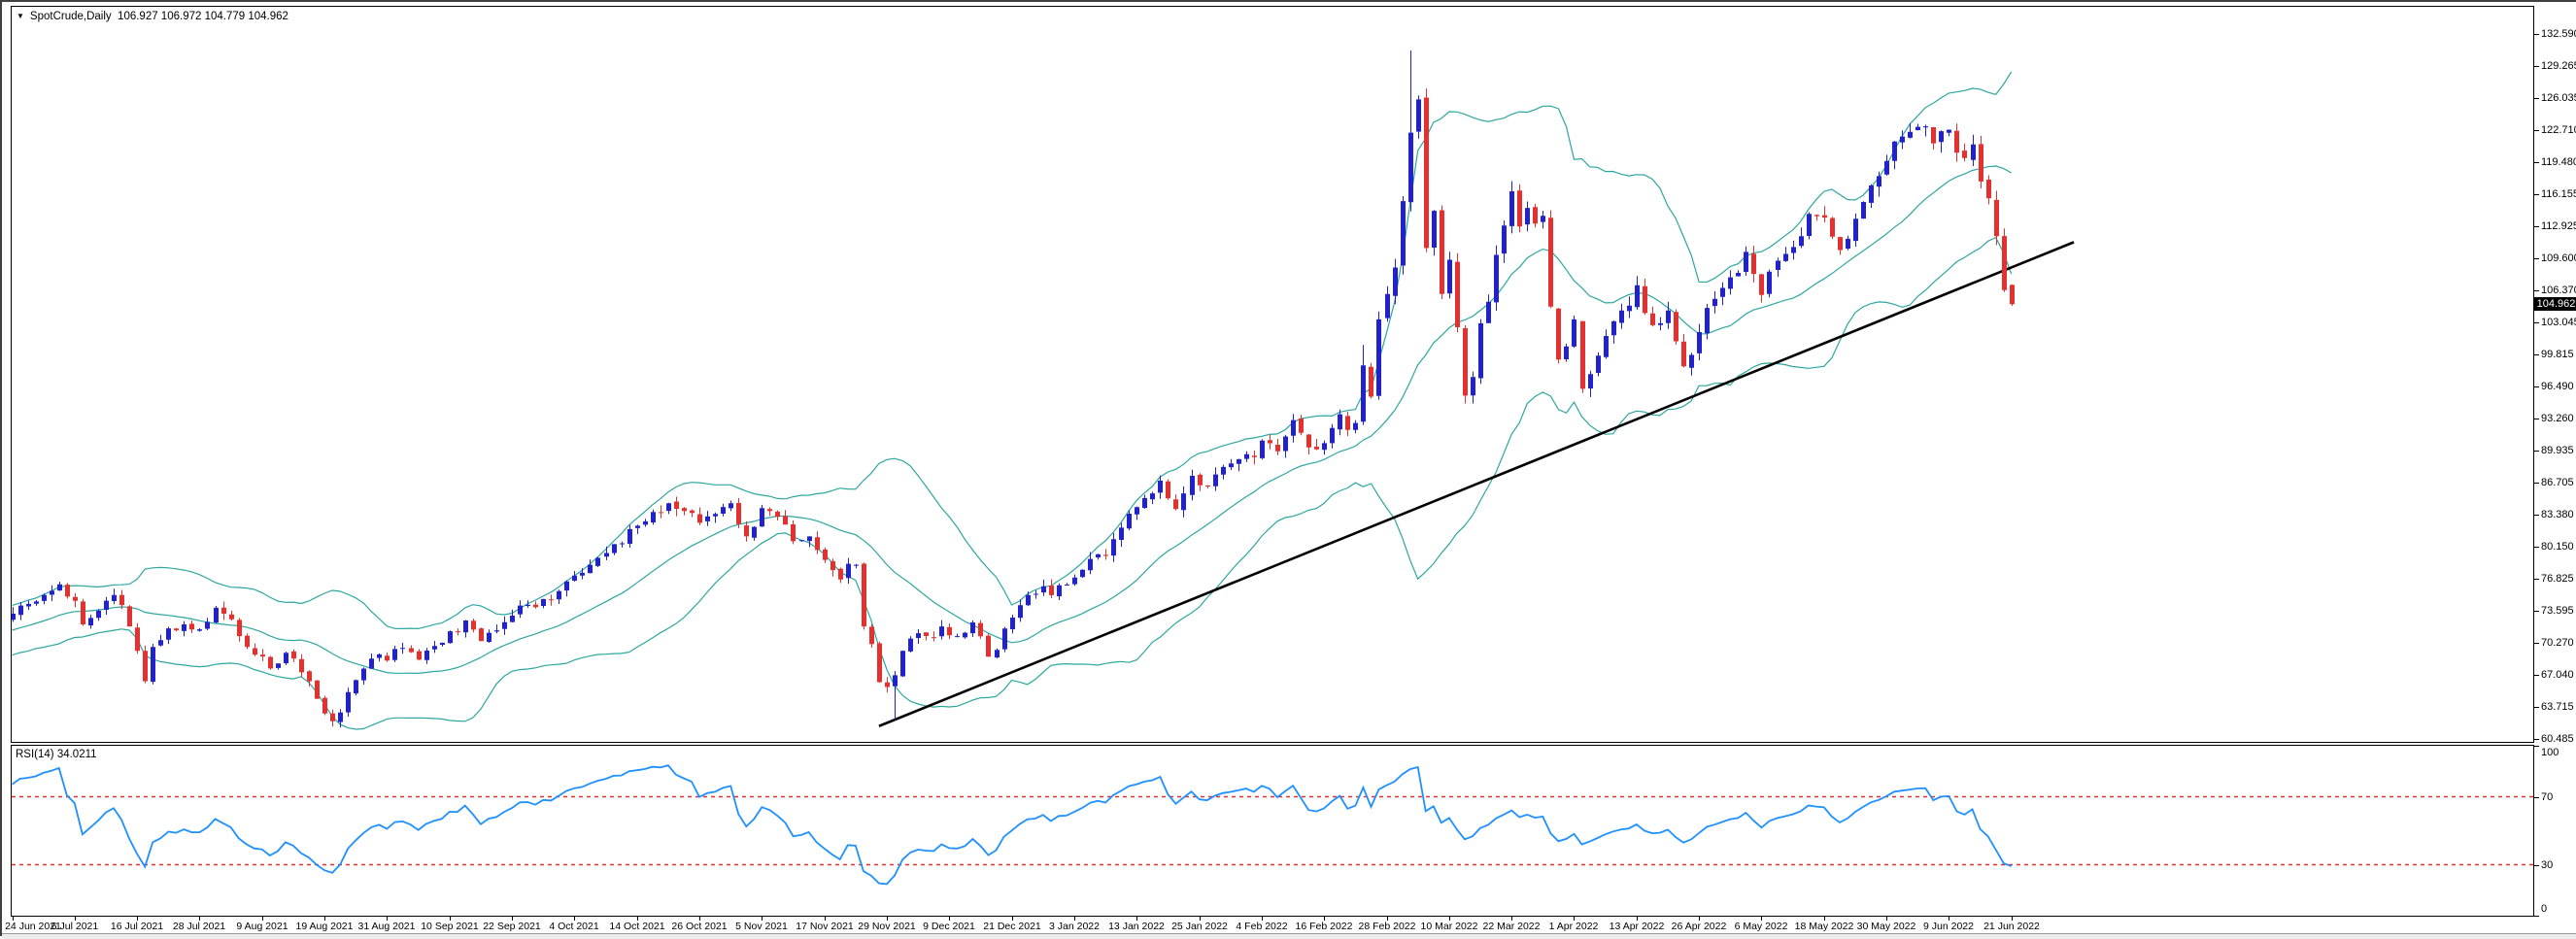 The height and width of the screenshot is (939, 2576). Describe the element at coordinates (20, 16) in the screenshot. I see `chart-dropdown-icon: ▼` at that location.